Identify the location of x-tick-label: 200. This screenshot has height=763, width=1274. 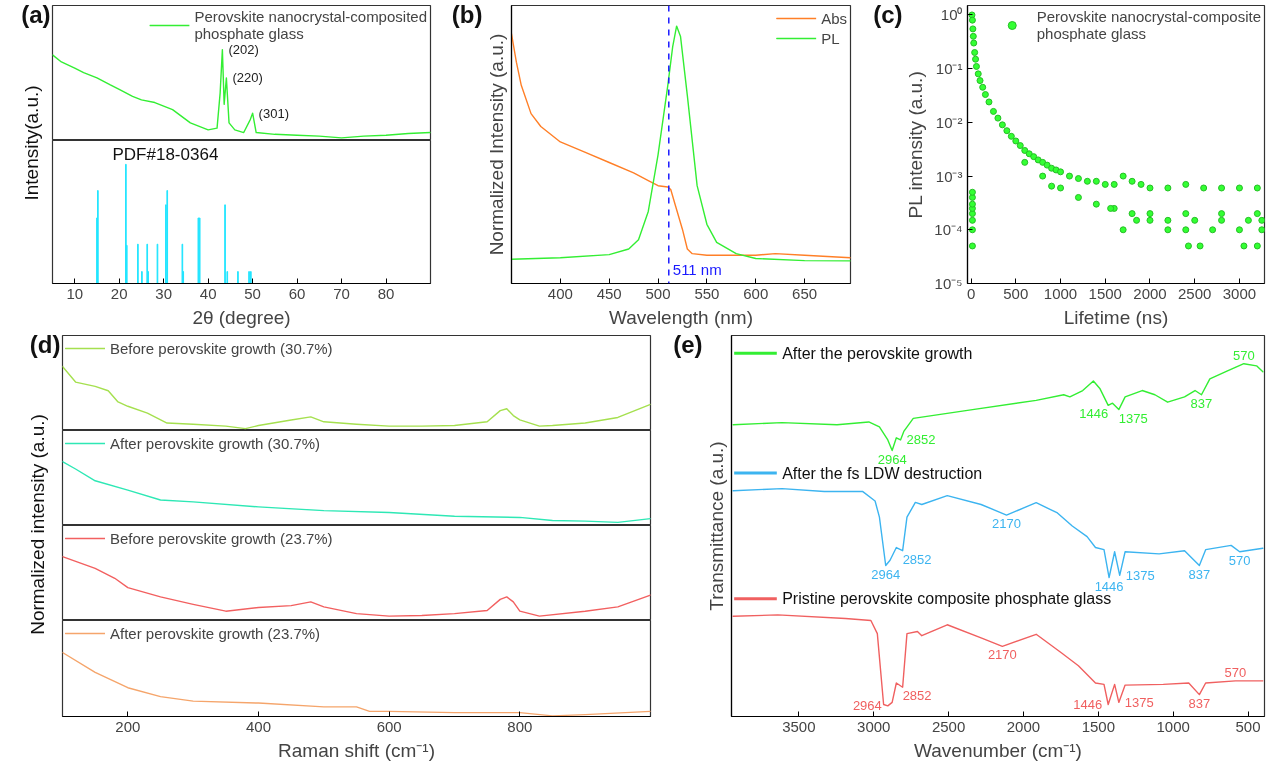
(128, 726).